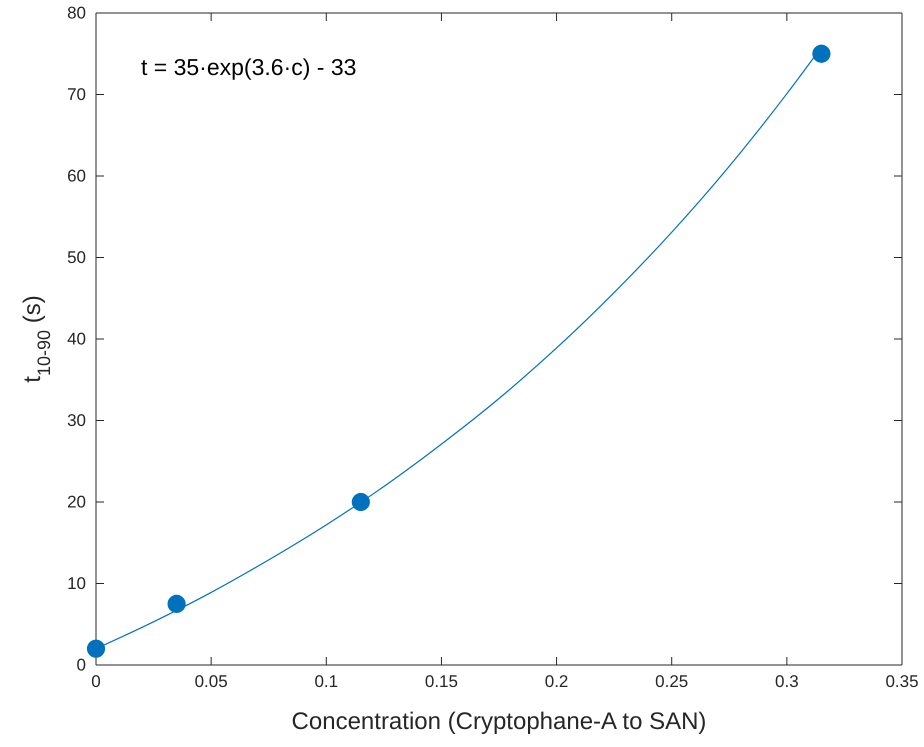  I want to click on x-tick-label: 0.05, so click(211, 682).